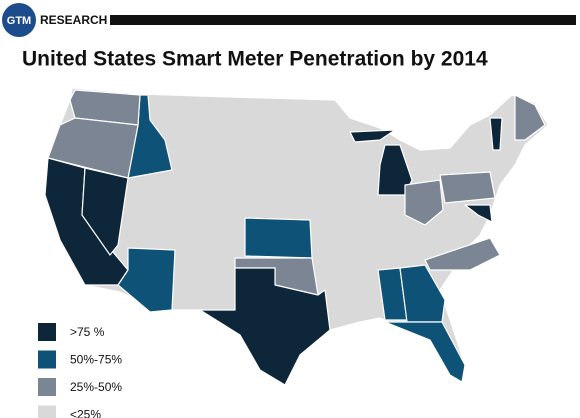 This screenshot has height=418, width=580. Describe the element at coordinates (96, 360) in the screenshot. I see `legend-label: 50%-75%` at that location.